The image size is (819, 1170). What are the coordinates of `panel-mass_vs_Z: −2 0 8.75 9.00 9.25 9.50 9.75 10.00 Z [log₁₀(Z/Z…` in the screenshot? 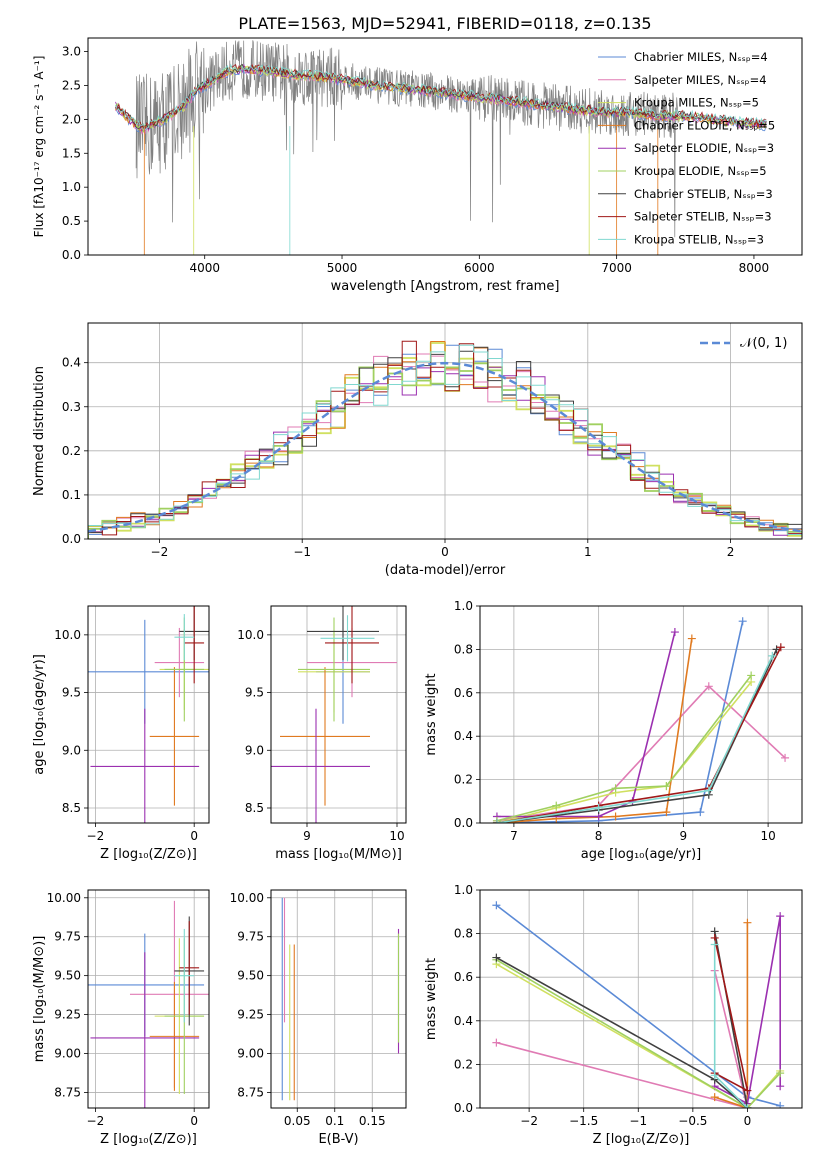 It's located at (121, 1018).